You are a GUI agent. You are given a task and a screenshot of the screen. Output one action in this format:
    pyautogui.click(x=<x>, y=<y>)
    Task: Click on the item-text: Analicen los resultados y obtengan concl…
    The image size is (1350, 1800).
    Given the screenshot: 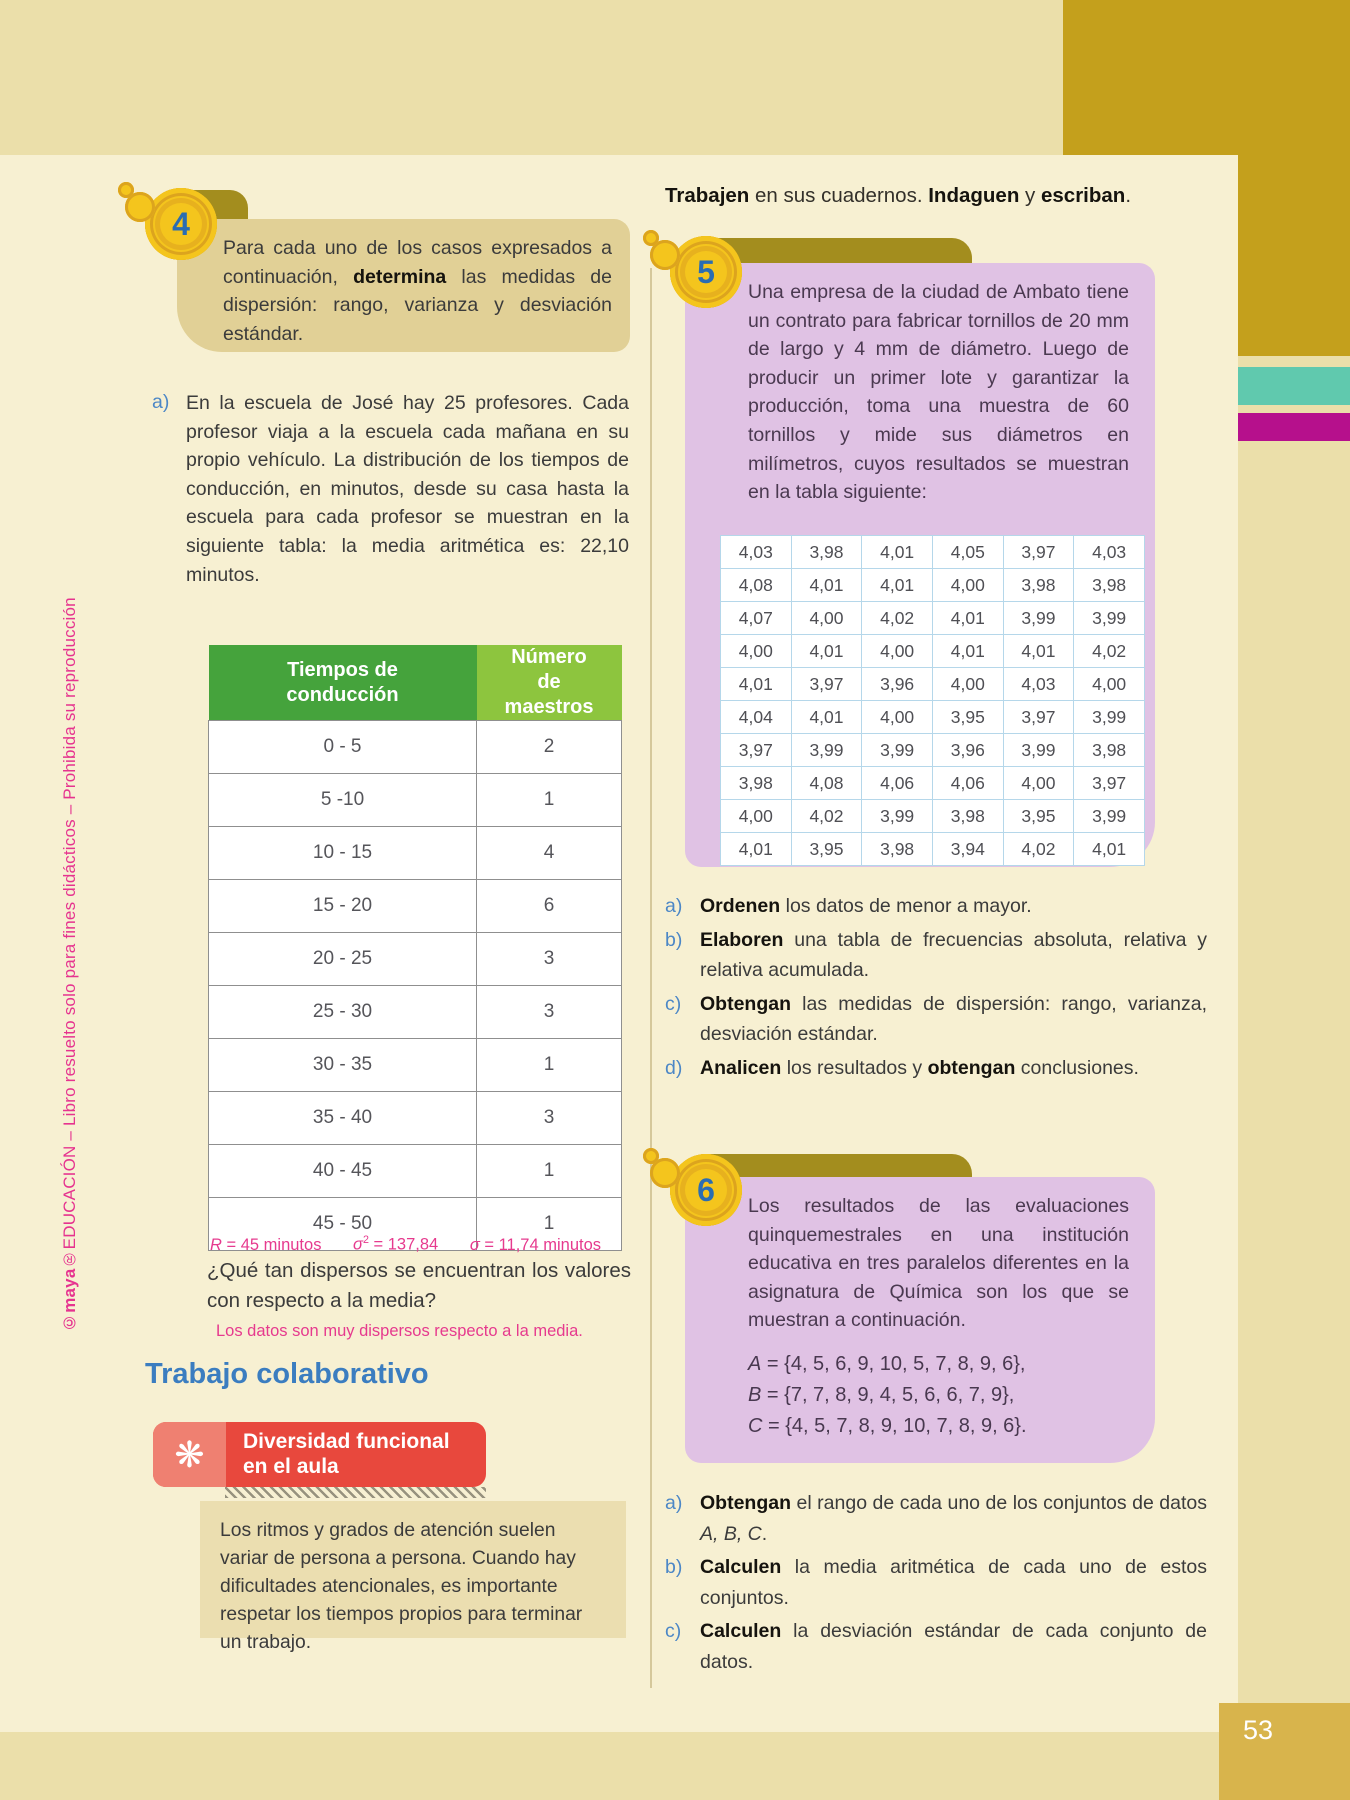 What is the action you would take?
    pyautogui.click(x=953, y=1068)
    